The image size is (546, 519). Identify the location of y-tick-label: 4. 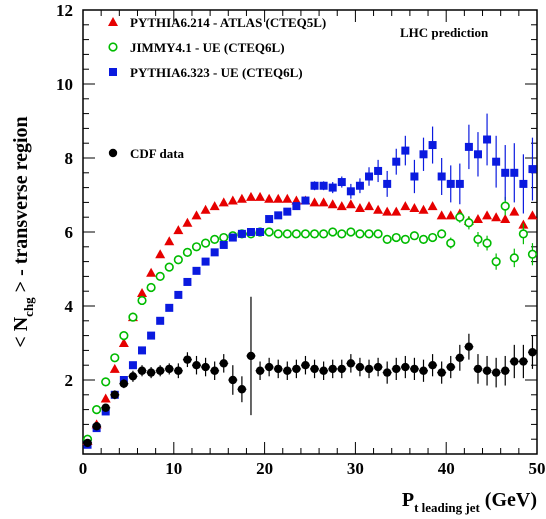
(69, 306).